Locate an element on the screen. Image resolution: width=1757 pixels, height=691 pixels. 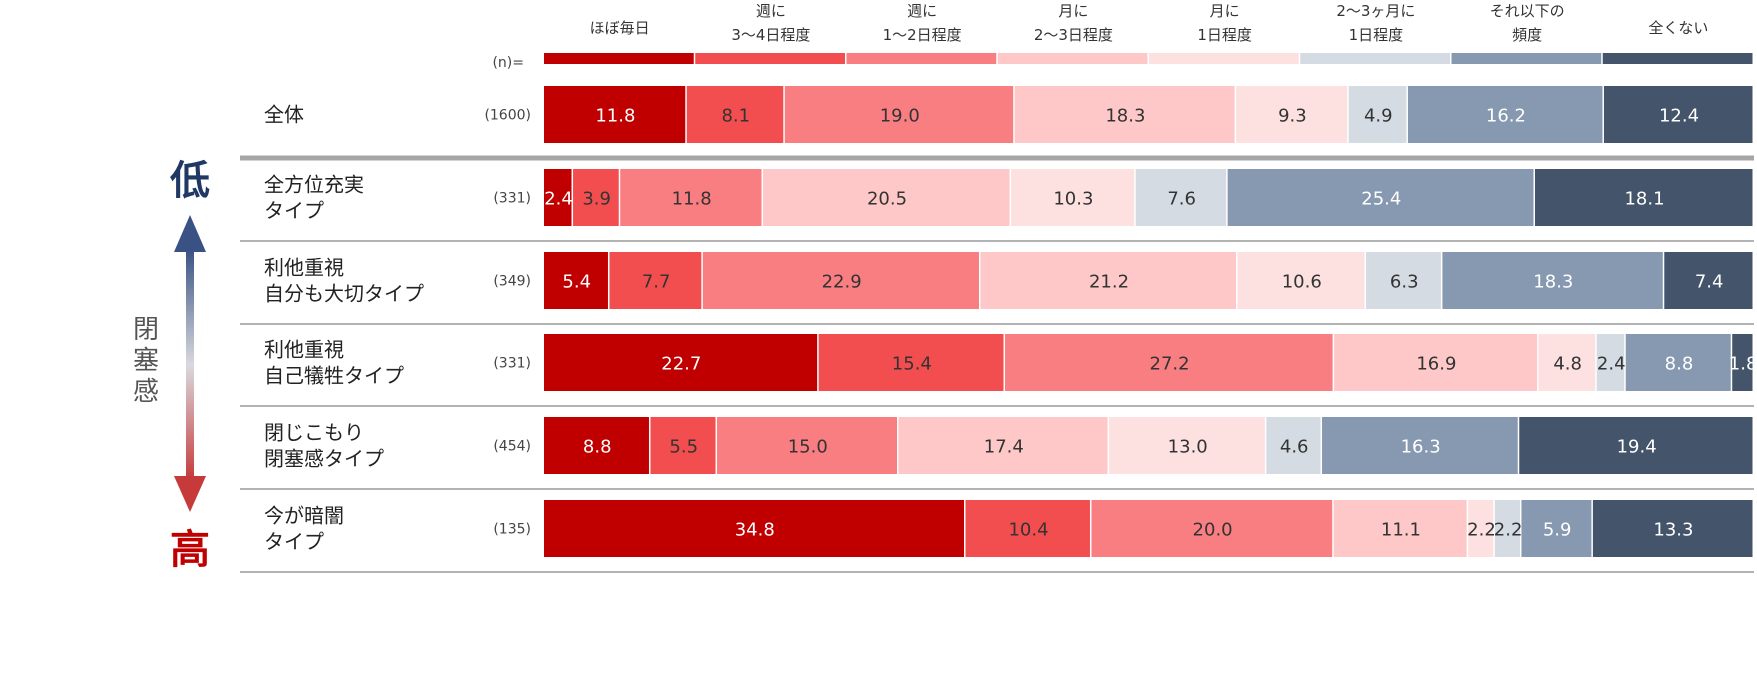
axis-middle-label: 閉塞感 is located at coordinates (146, 361).